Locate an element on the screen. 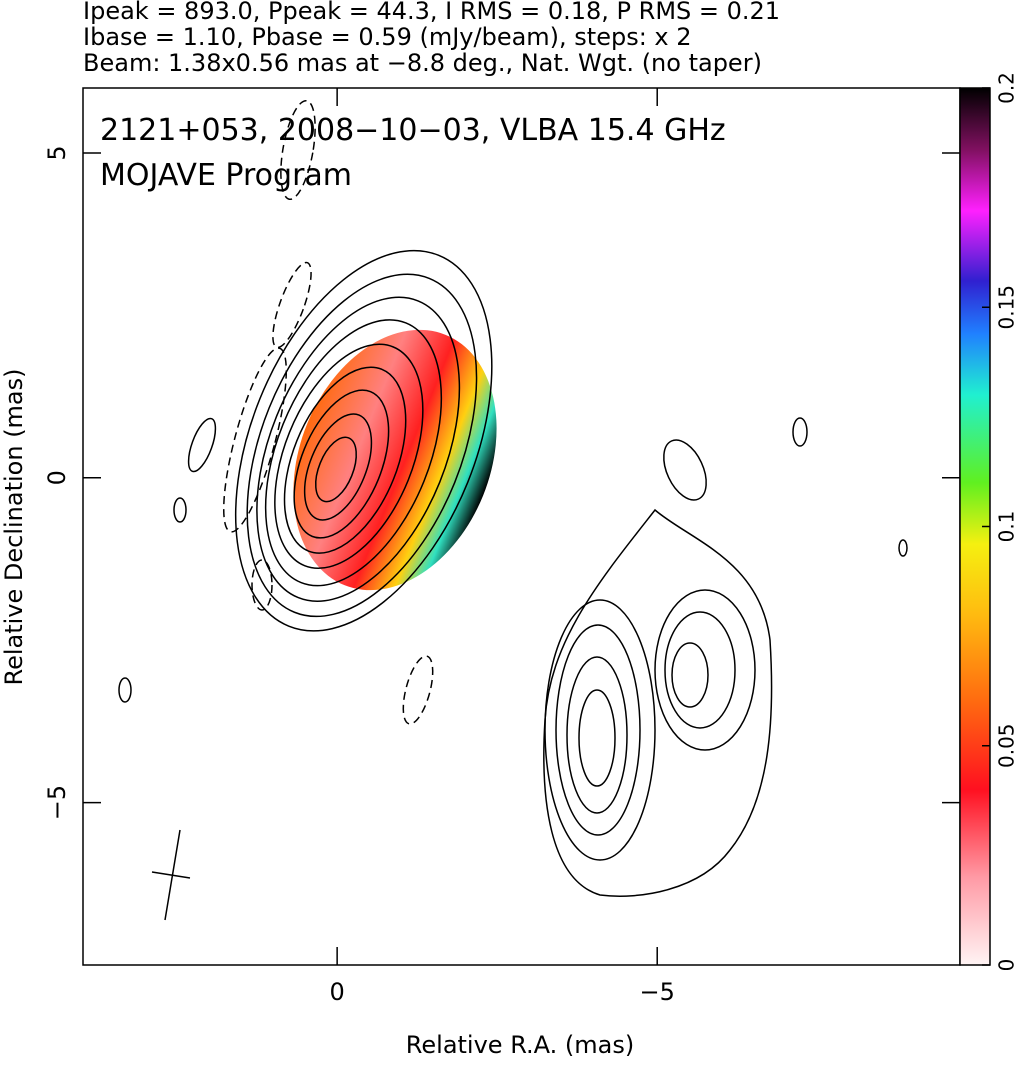 This screenshot has width=1022, height=1065. y-axis-label: Relative Declination (mas) is located at coordinates (14, 526).